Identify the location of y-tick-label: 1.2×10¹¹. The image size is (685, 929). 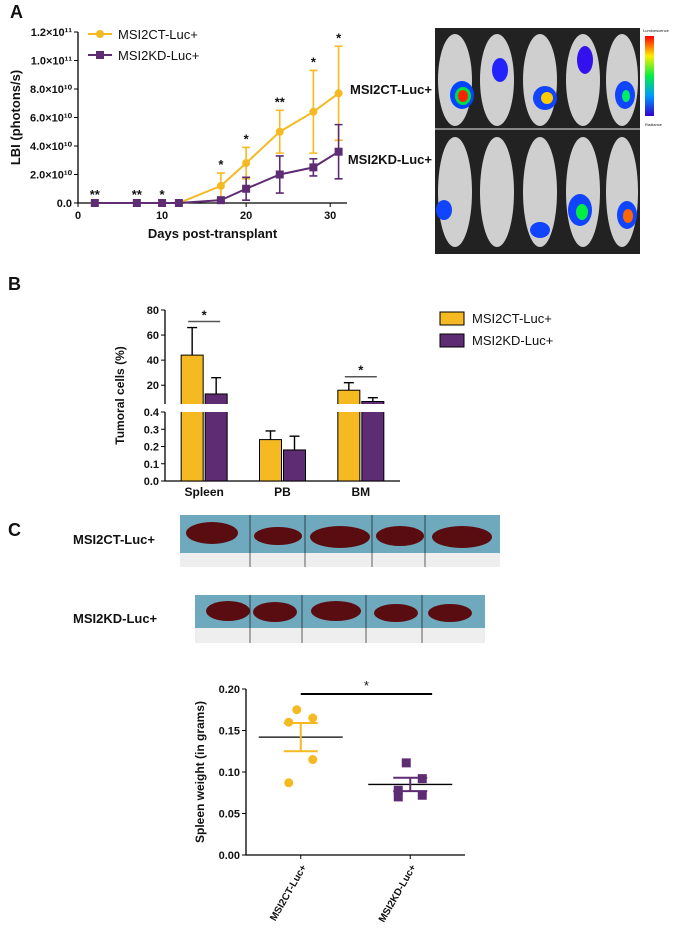
(52, 33).